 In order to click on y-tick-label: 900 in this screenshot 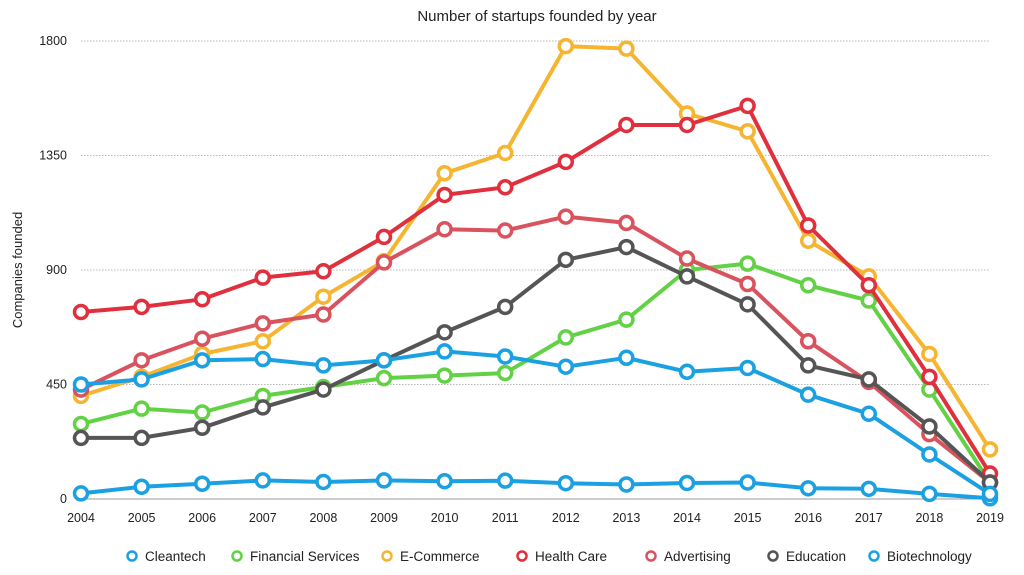, I will do `click(56, 270)`.